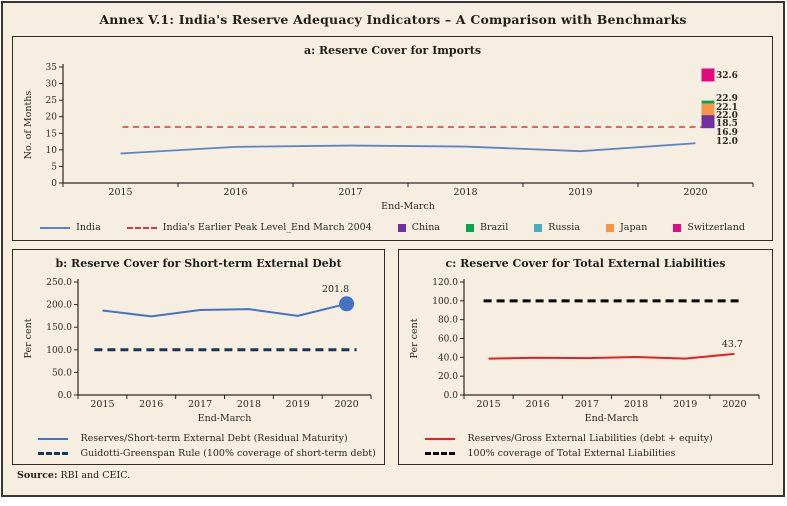 This screenshot has height=506, width=787. Describe the element at coordinates (727, 116) in the screenshot. I see `svg-text: 22.0` at that location.